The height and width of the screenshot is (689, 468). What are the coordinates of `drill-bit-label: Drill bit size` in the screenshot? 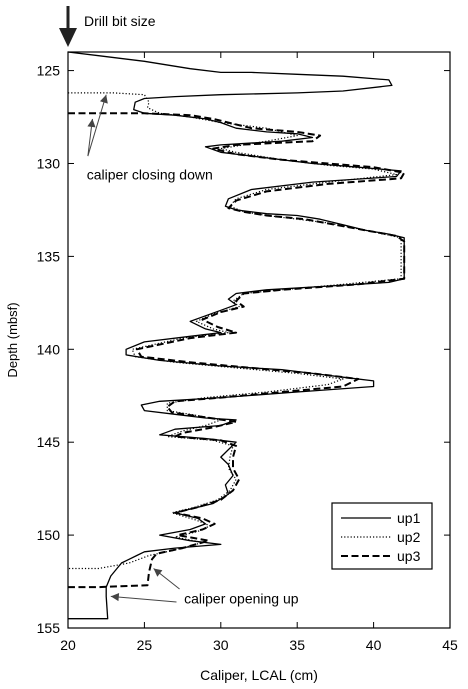 It's located at (120, 21).